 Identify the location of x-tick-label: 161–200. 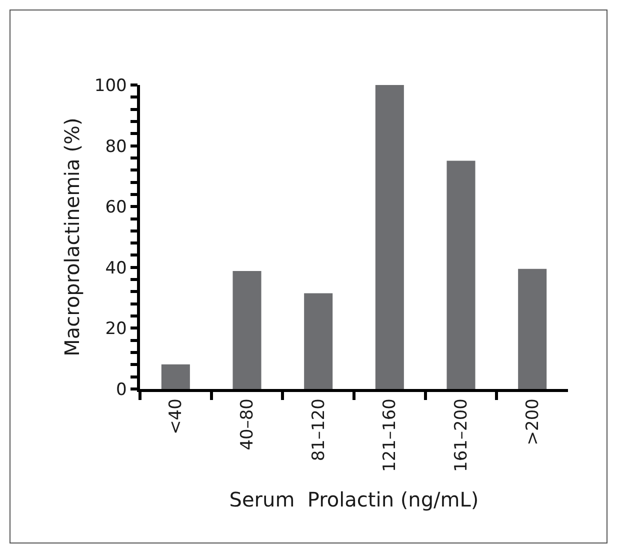
(462, 435).